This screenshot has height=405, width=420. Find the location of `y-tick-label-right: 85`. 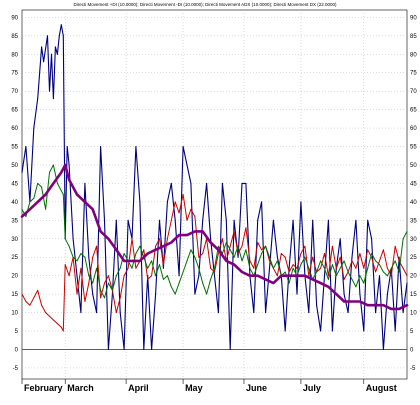

y-tick-label-right: 85 is located at coordinates (413, 37).